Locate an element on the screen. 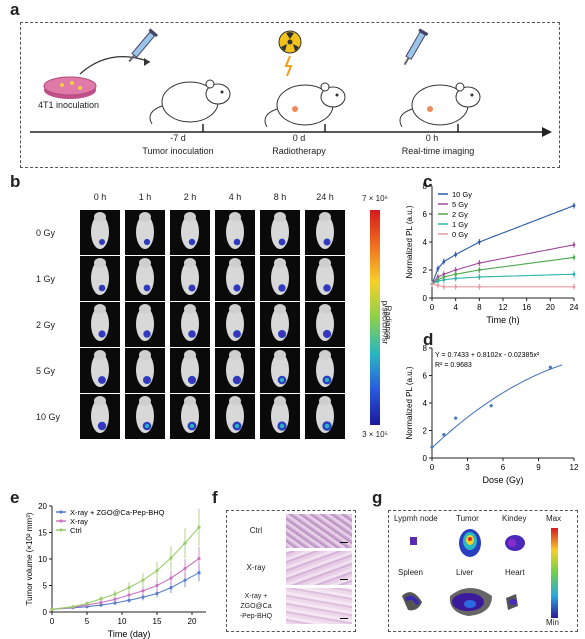 This screenshot has width=585, height=639. organ-heart is located at coordinates (512, 602).